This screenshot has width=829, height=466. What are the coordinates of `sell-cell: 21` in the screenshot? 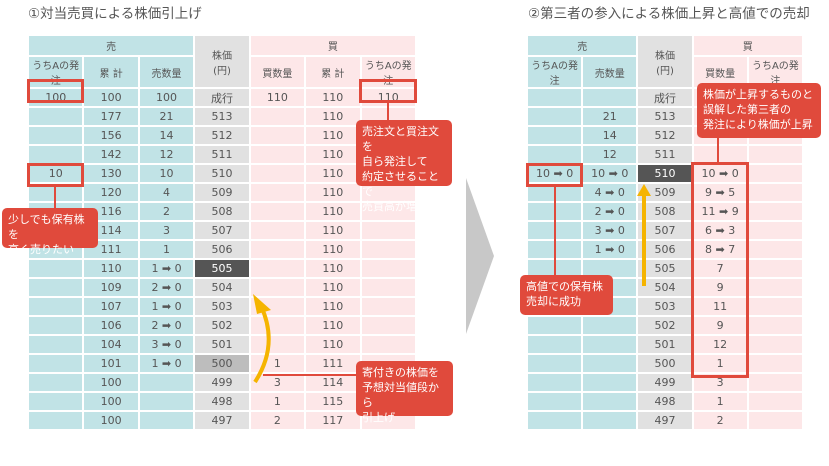 It's located at (166, 116).